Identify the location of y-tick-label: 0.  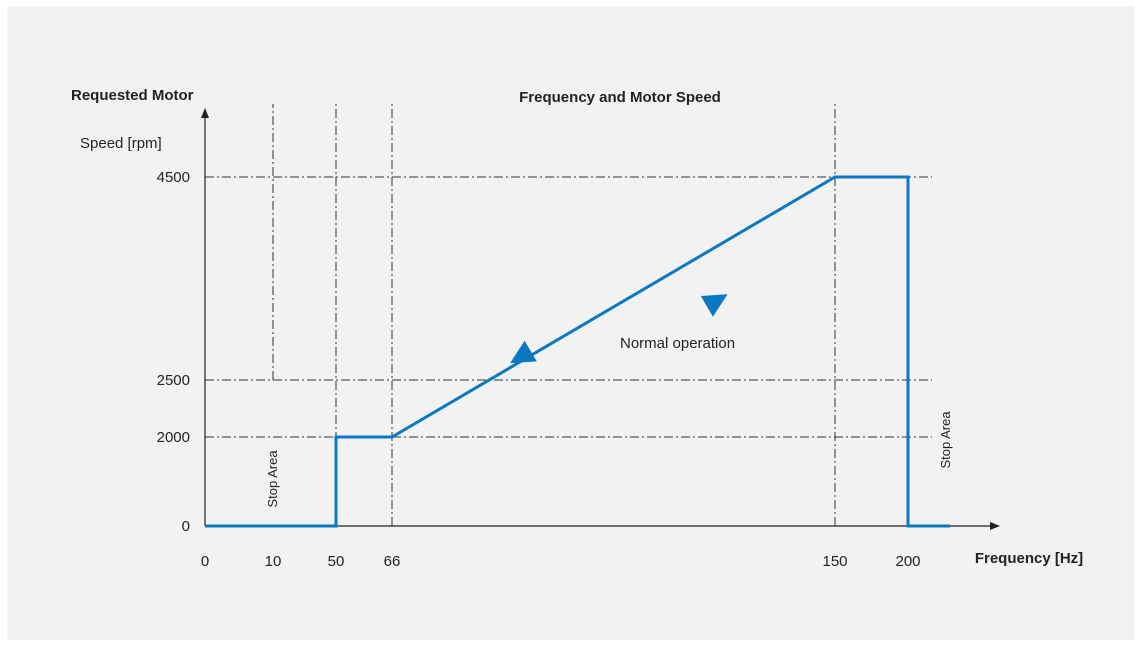
(186, 526).